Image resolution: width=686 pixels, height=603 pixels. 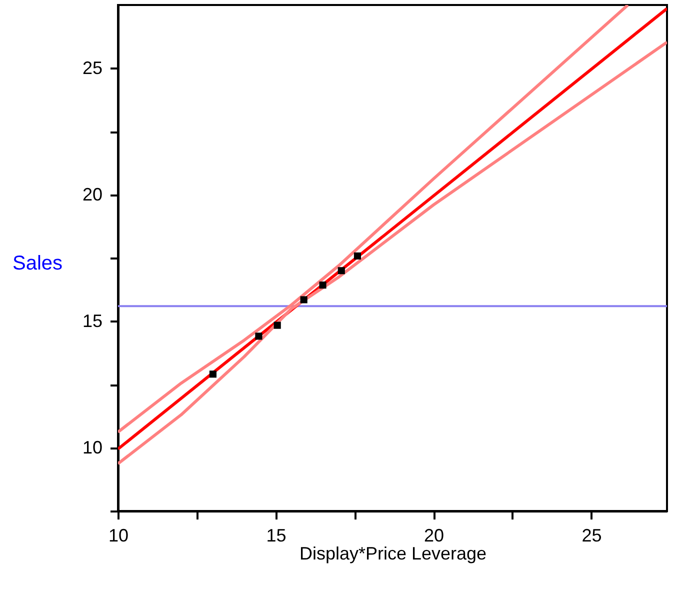 I want to click on x-tick-label: 20, so click(x=434, y=536).